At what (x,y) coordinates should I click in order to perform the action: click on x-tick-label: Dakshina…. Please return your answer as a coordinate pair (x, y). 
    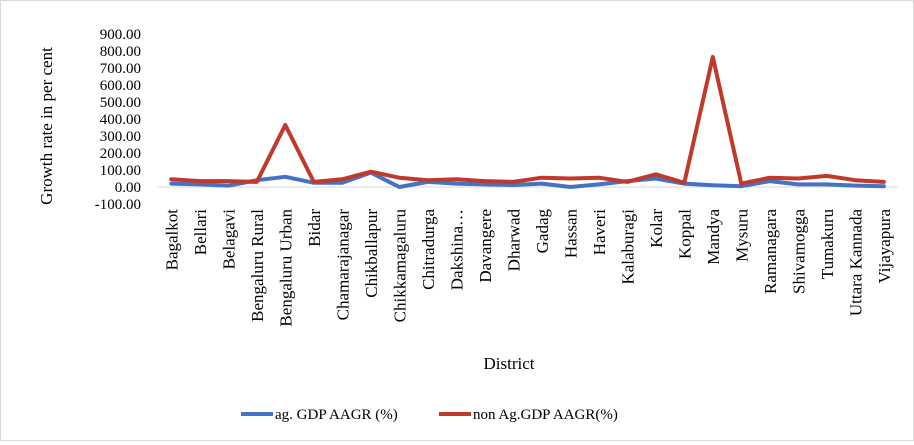
    Looking at the image, I should click on (456, 249).